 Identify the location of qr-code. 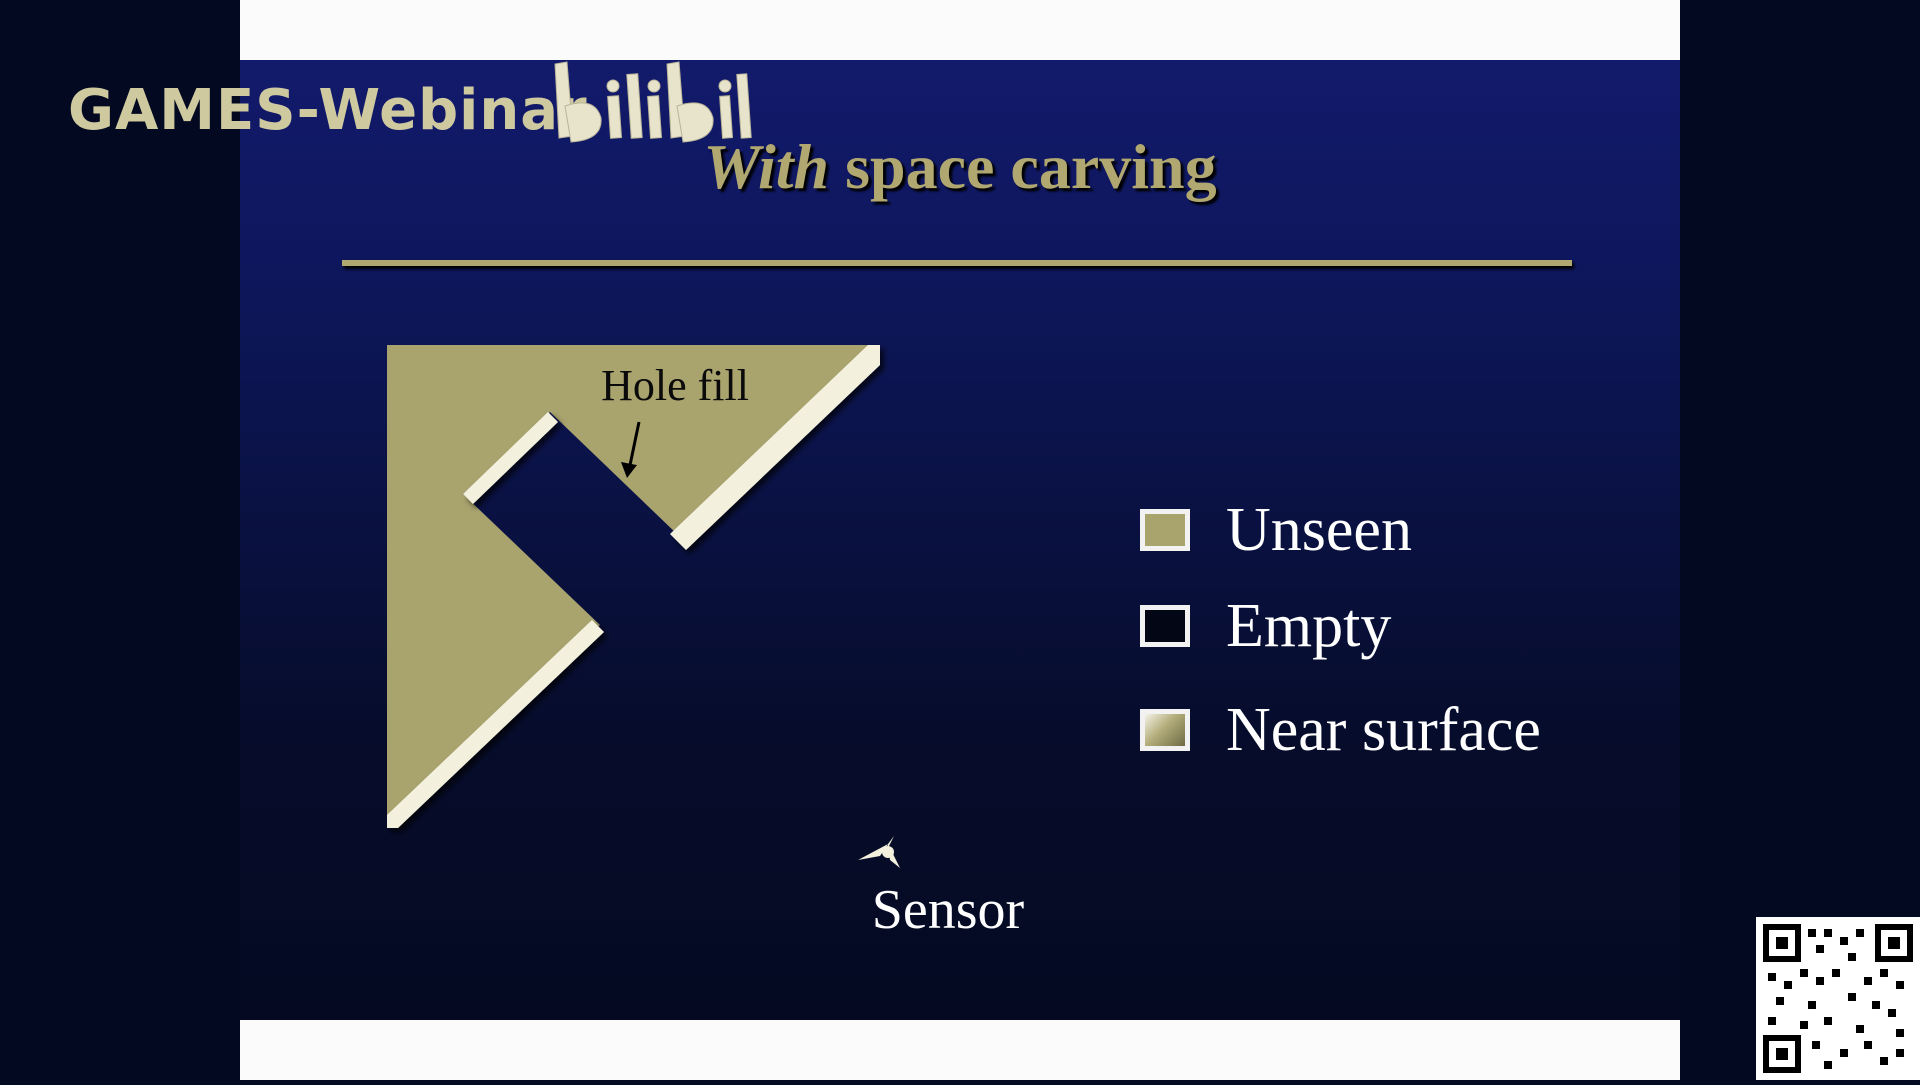
(1838, 998).